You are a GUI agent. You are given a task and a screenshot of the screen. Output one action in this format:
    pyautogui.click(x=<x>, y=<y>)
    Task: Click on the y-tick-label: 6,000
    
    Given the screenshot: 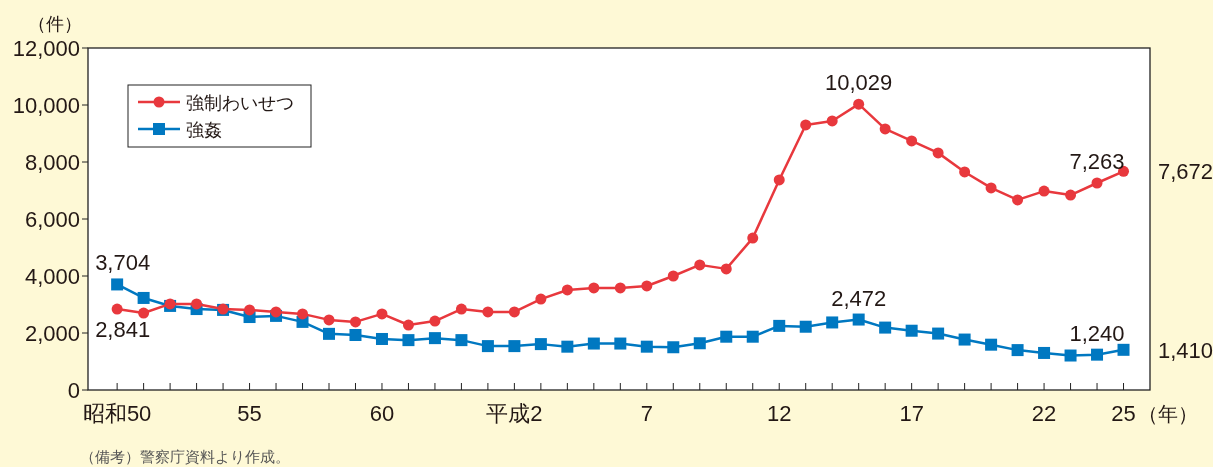 What is the action you would take?
    pyautogui.click(x=52, y=219)
    